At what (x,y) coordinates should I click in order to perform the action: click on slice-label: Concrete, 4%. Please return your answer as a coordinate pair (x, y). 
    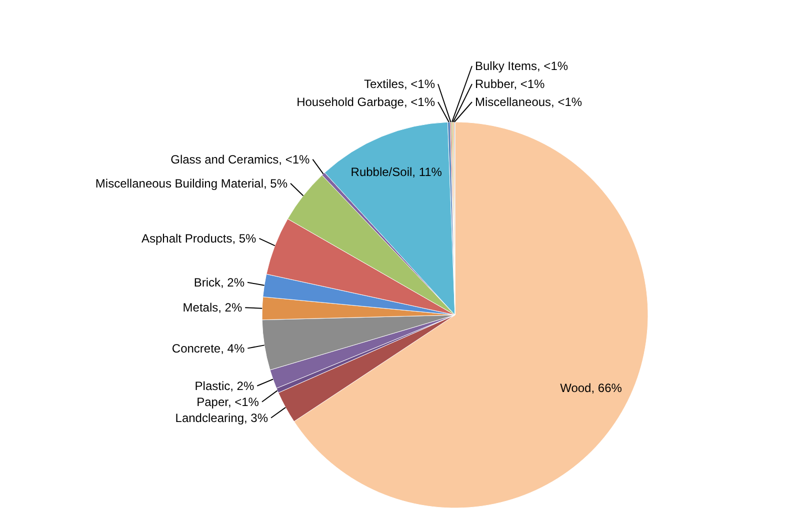
    Looking at the image, I should click on (208, 348).